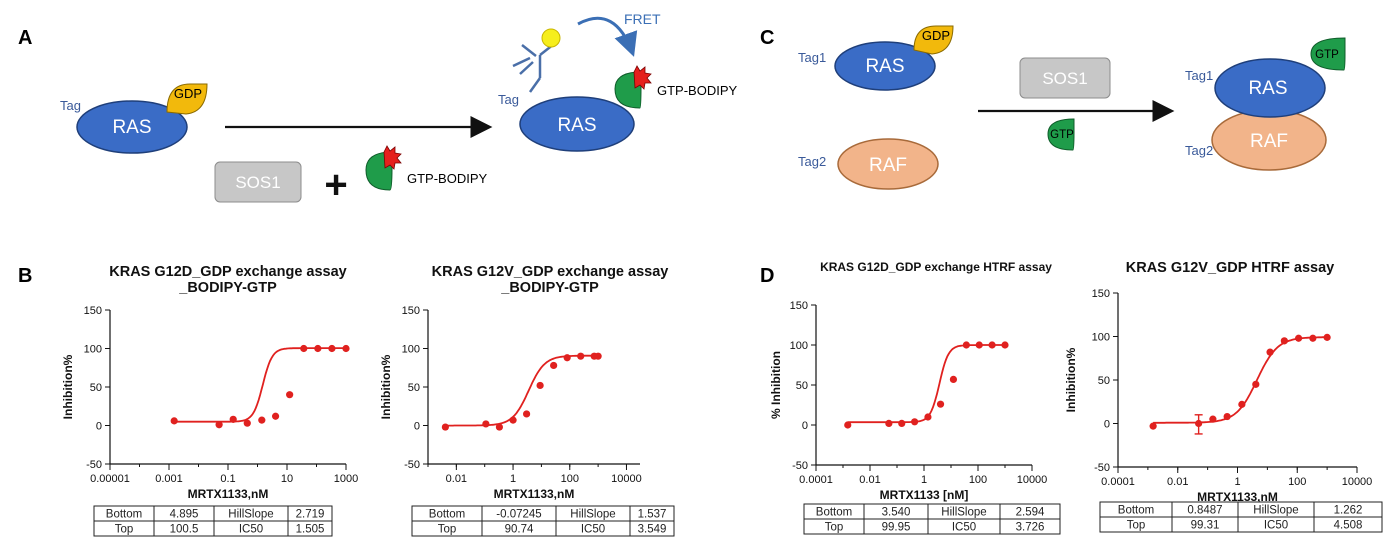 Image resolution: width=1394 pixels, height=553 pixels. Describe the element at coordinates (888, 164) in the screenshot. I see `raf-oval` at that location.